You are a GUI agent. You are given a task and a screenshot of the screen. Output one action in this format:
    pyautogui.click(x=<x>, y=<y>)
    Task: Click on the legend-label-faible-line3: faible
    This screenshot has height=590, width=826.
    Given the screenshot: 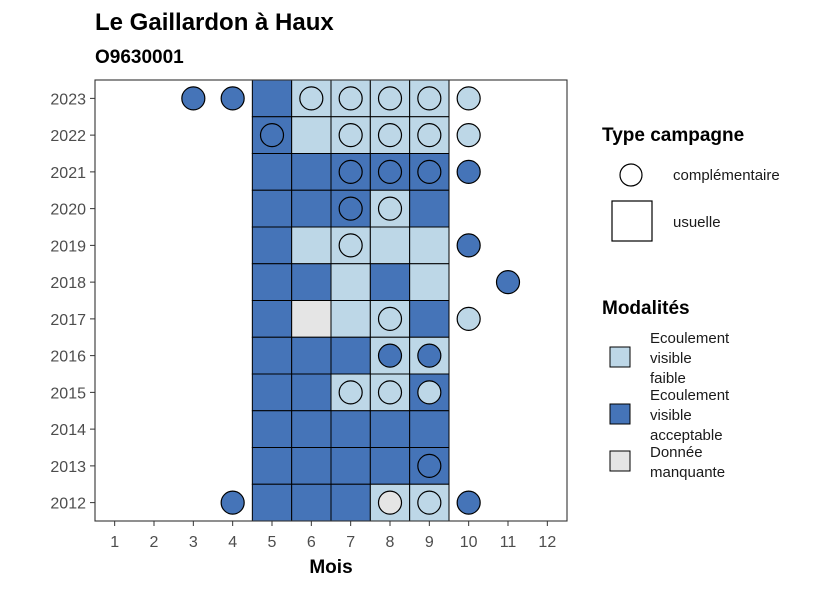 What is the action you would take?
    pyautogui.click(x=668, y=378)
    